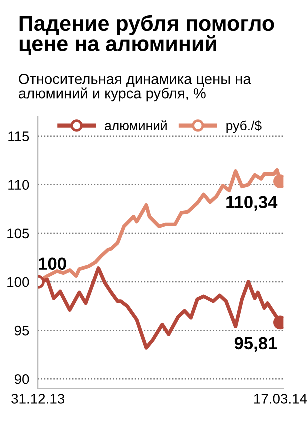 The width and height of the screenshot is (307, 433). Describe the element at coordinates (280, 399) in the screenshot. I see `x-tick-label: 17.03.14` at that location.